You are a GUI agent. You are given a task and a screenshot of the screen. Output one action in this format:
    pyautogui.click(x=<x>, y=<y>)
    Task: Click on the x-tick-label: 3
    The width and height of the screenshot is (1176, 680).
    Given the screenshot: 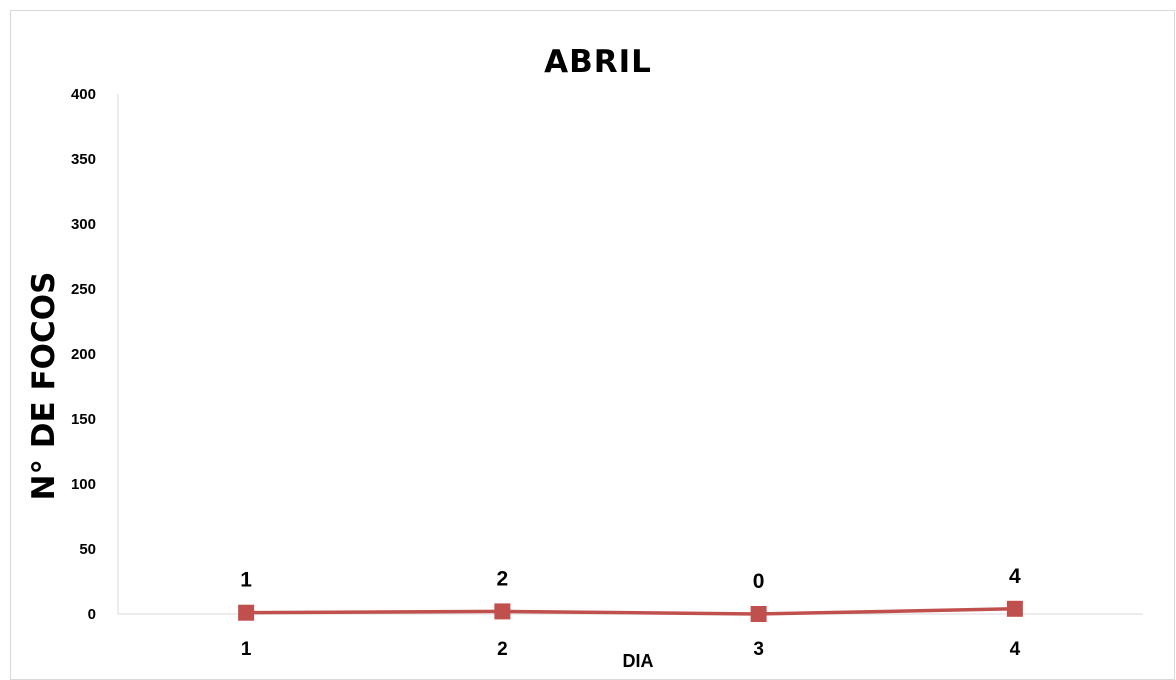 What is the action you would take?
    pyautogui.click(x=758, y=649)
    